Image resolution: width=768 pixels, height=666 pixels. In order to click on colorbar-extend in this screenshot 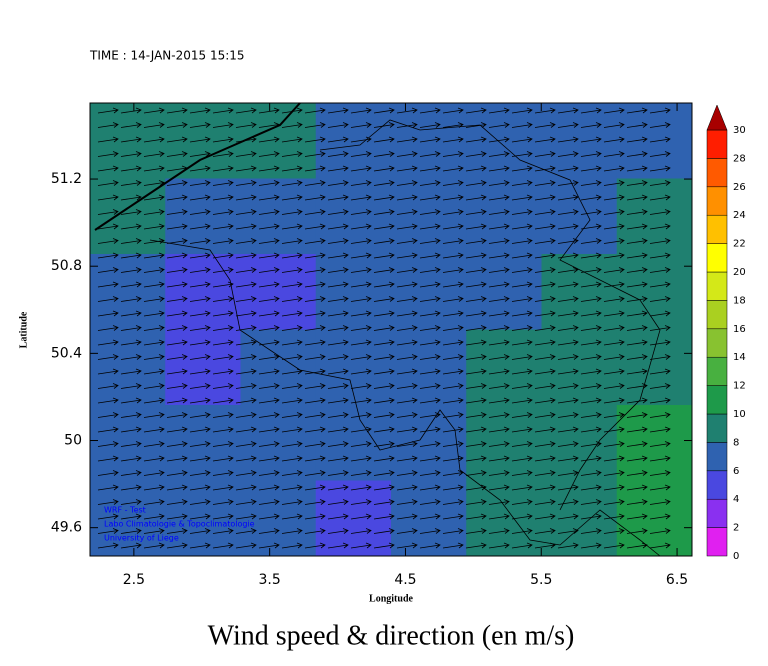, I will do `click(717, 117)`.